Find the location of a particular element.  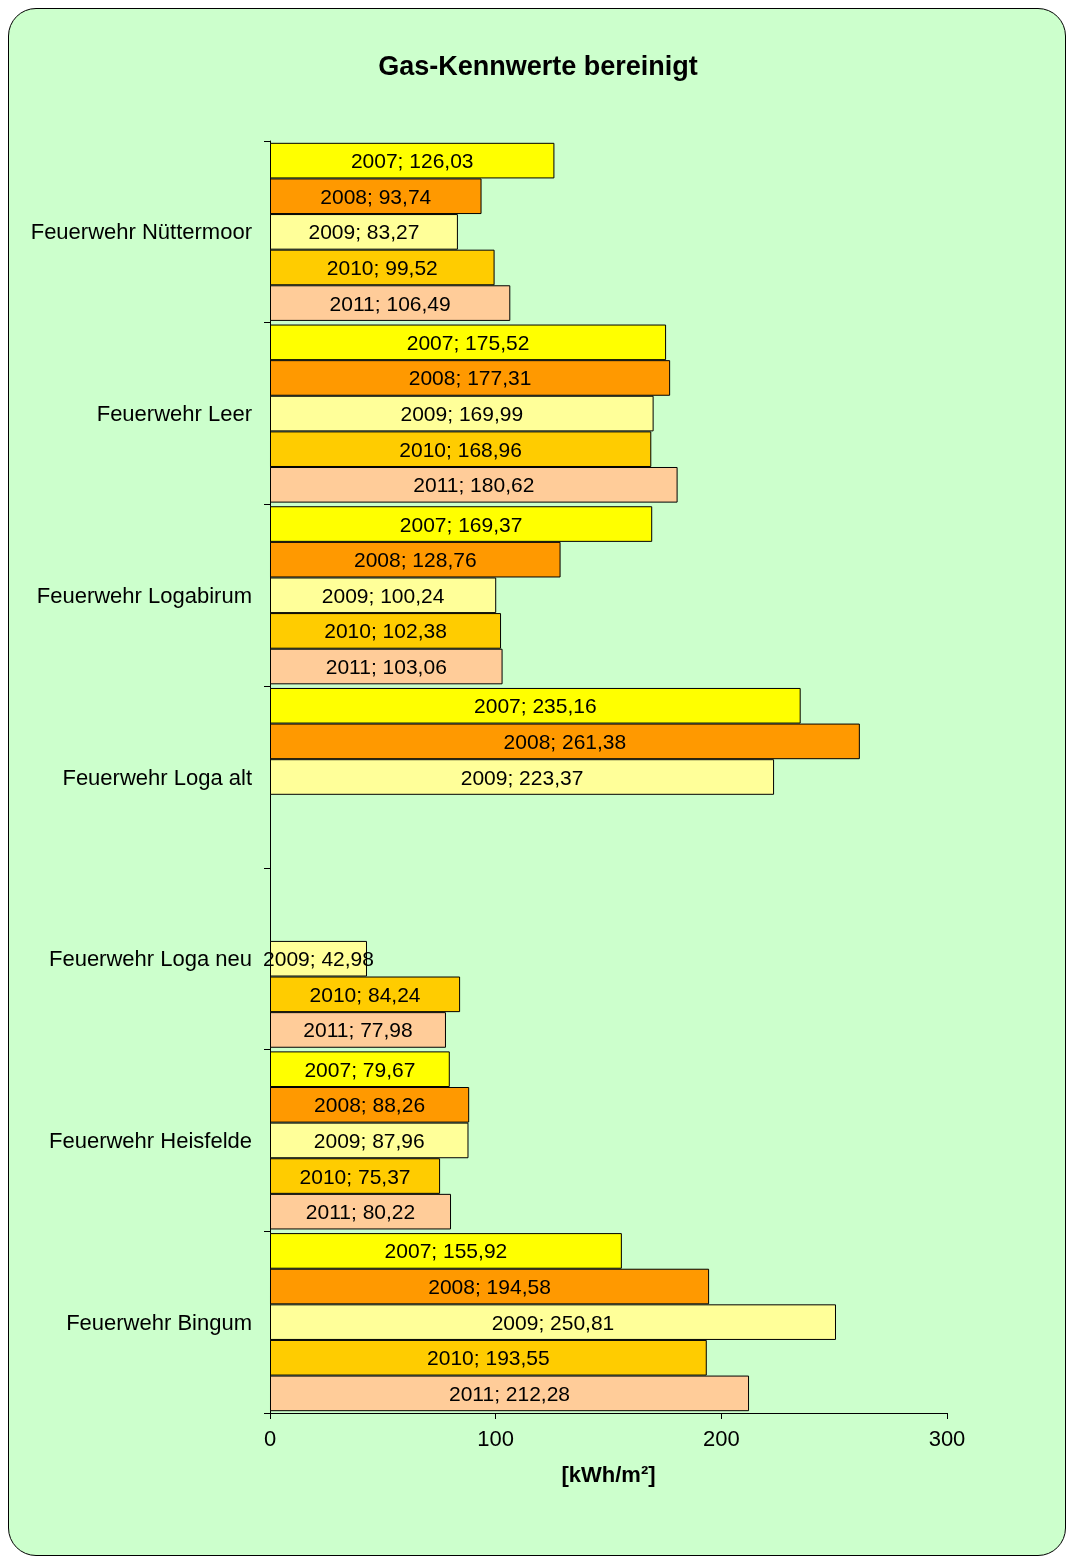

data-label: 2009; 87,96 is located at coordinates (369, 1140).